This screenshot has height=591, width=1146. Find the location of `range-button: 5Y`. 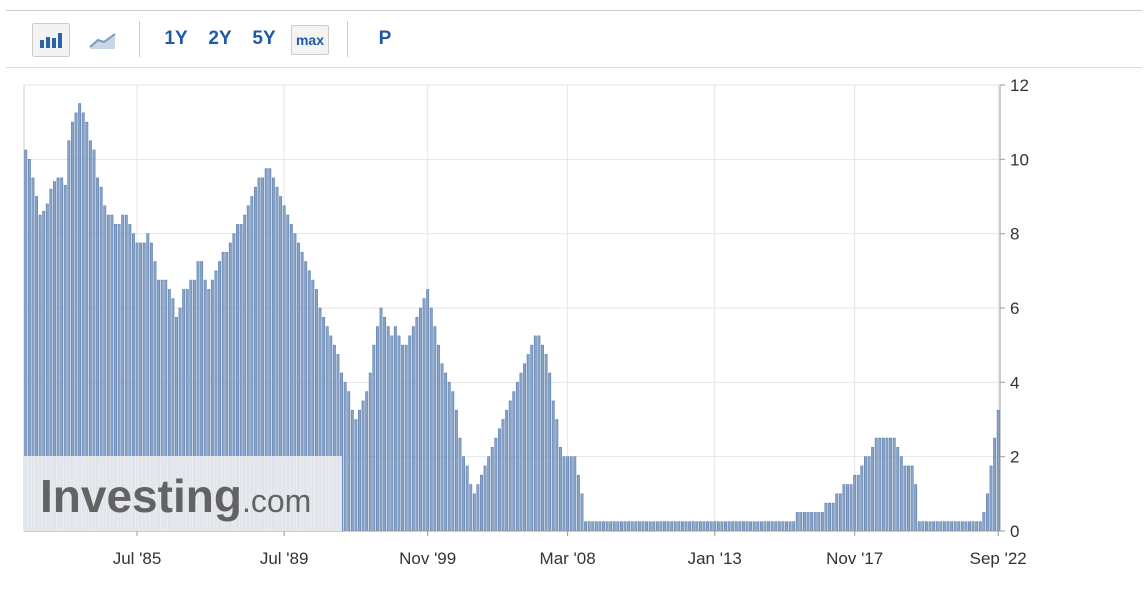

range-button: 5Y is located at coordinates (264, 38).